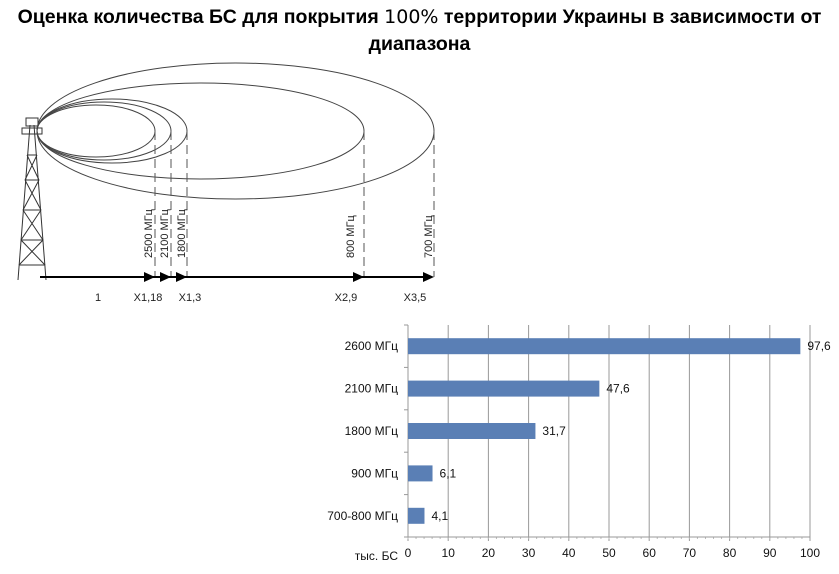 The height and width of the screenshot is (574, 839). Describe the element at coordinates (372, 346) in the screenshot. I see `category-label: 2600 МГц` at that location.